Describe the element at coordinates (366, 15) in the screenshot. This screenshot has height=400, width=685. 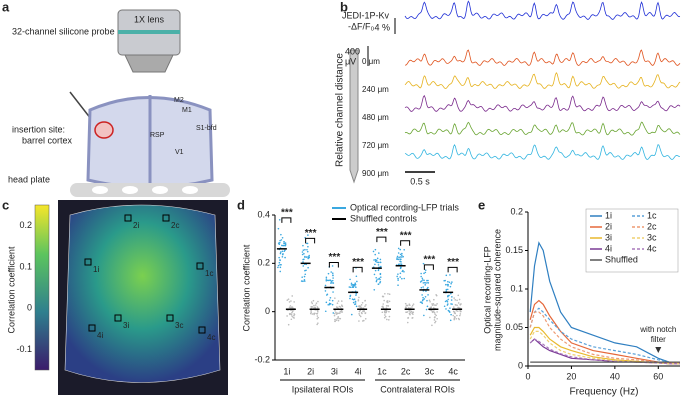
I see `indicator-label: JEDI-1P-Kv` at that location.